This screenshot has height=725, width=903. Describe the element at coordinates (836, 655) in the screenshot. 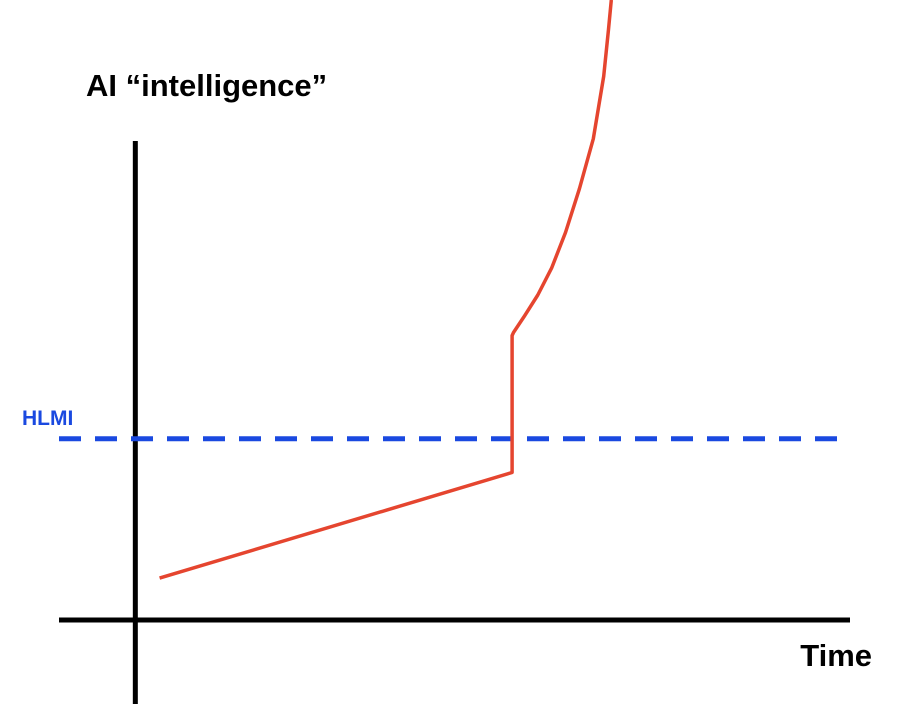

I see `x-axis-label: Time` at that location.